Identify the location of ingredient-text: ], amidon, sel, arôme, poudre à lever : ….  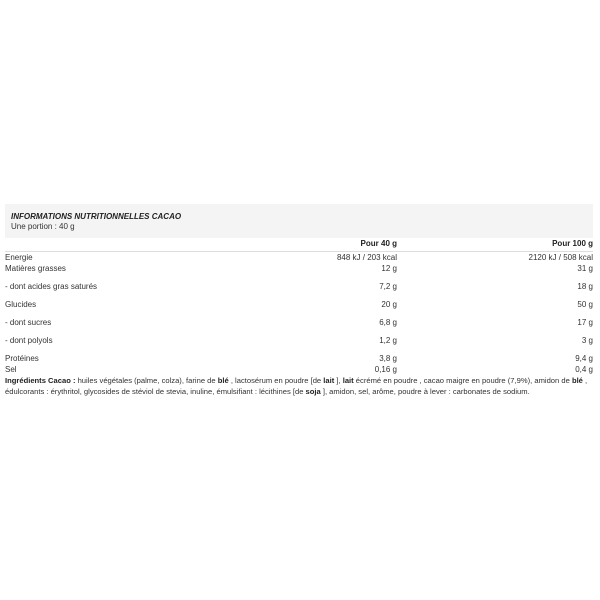
(425, 391).